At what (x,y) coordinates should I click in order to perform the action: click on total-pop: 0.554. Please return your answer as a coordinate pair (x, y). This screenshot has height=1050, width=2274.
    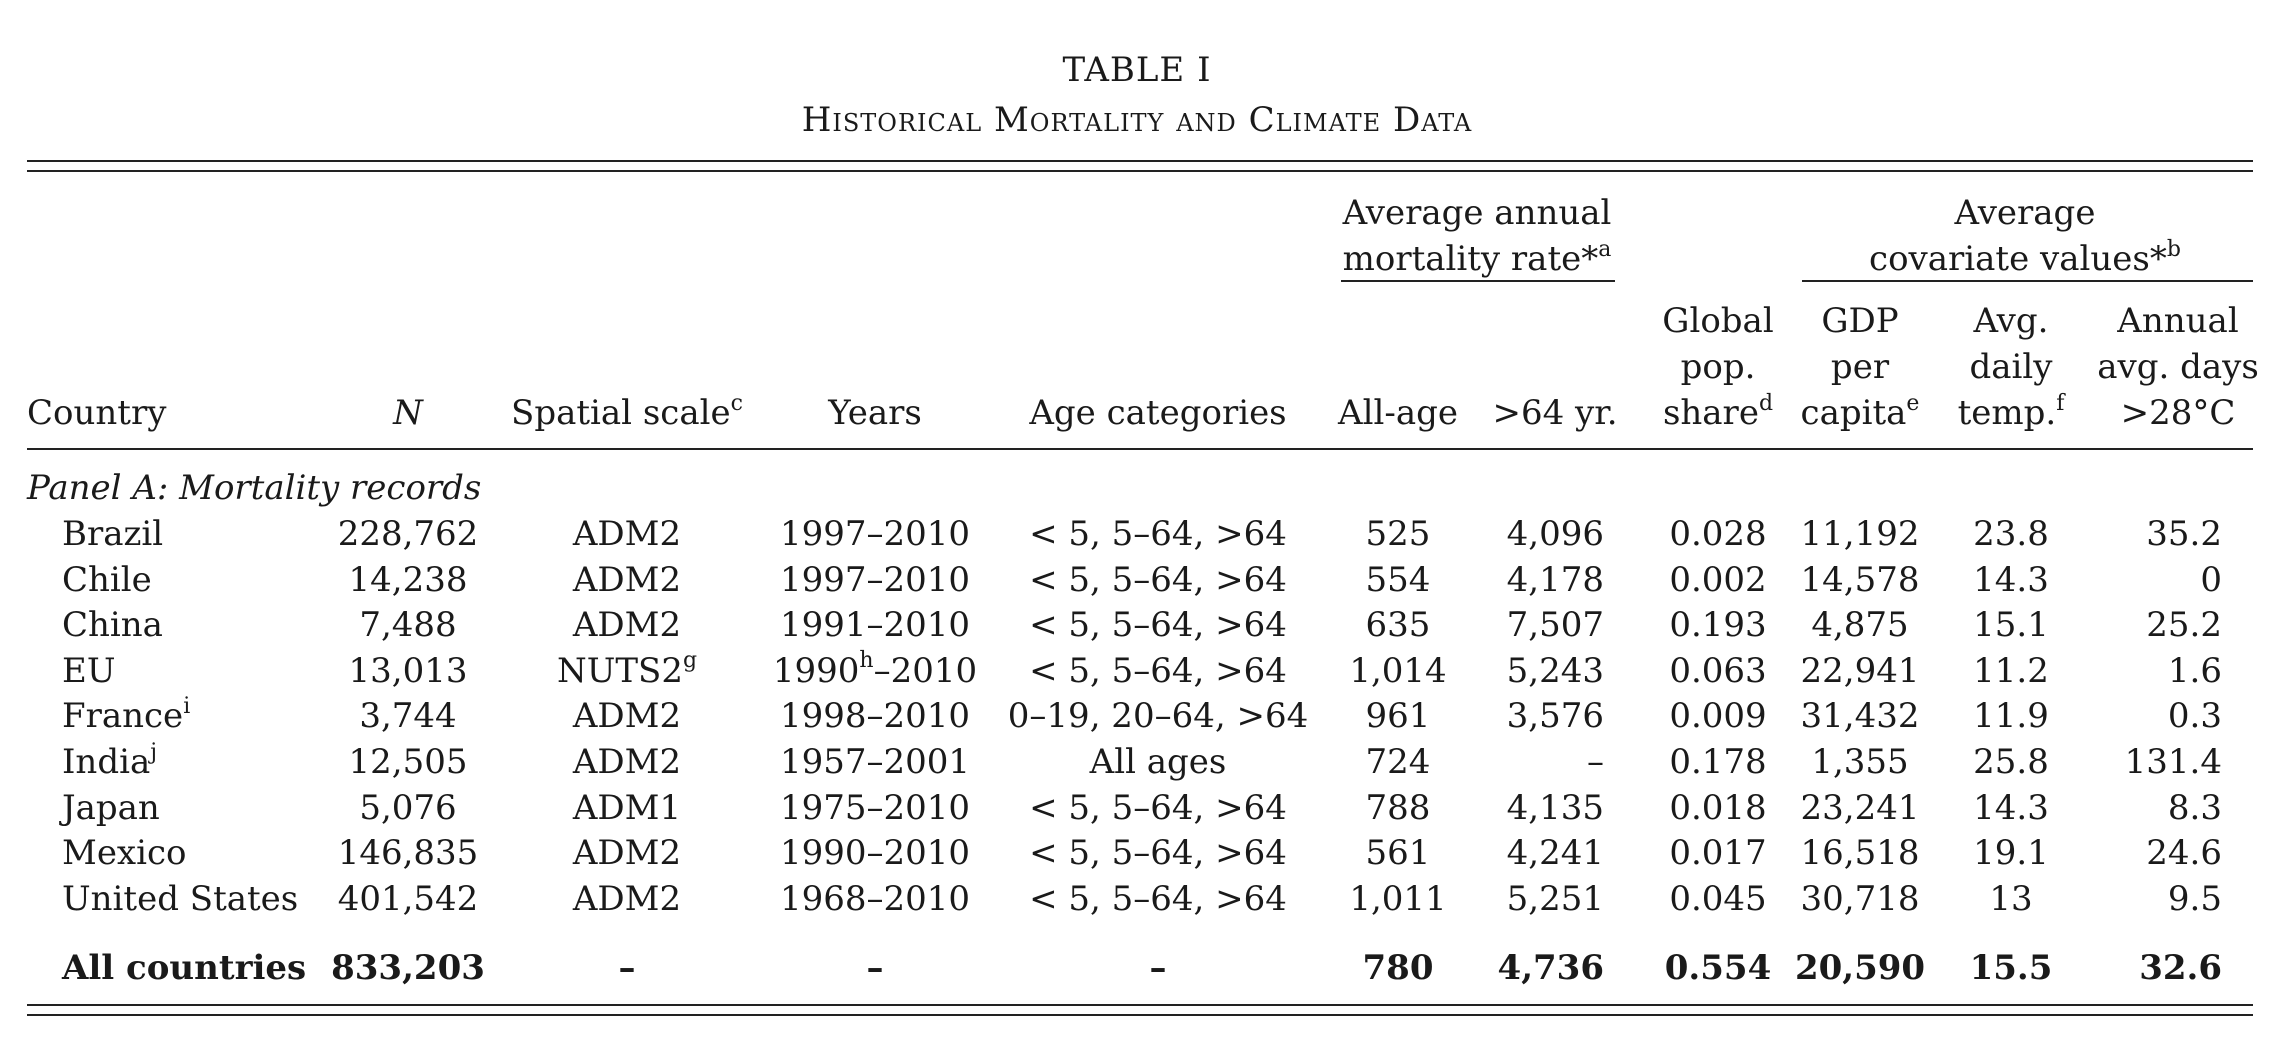
    Looking at the image, I should click on (1718, 968).